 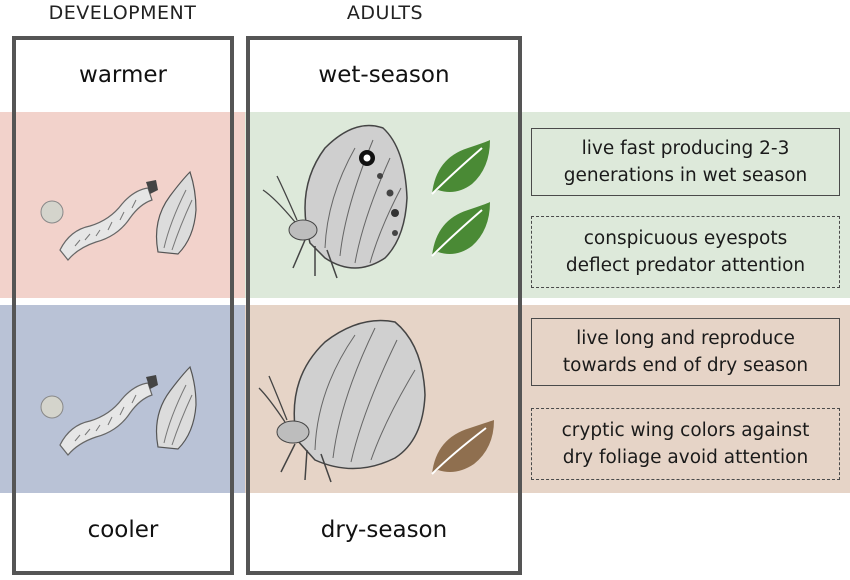 I want to click on wet-season-label: wet-season, so click(x=384, y=75).